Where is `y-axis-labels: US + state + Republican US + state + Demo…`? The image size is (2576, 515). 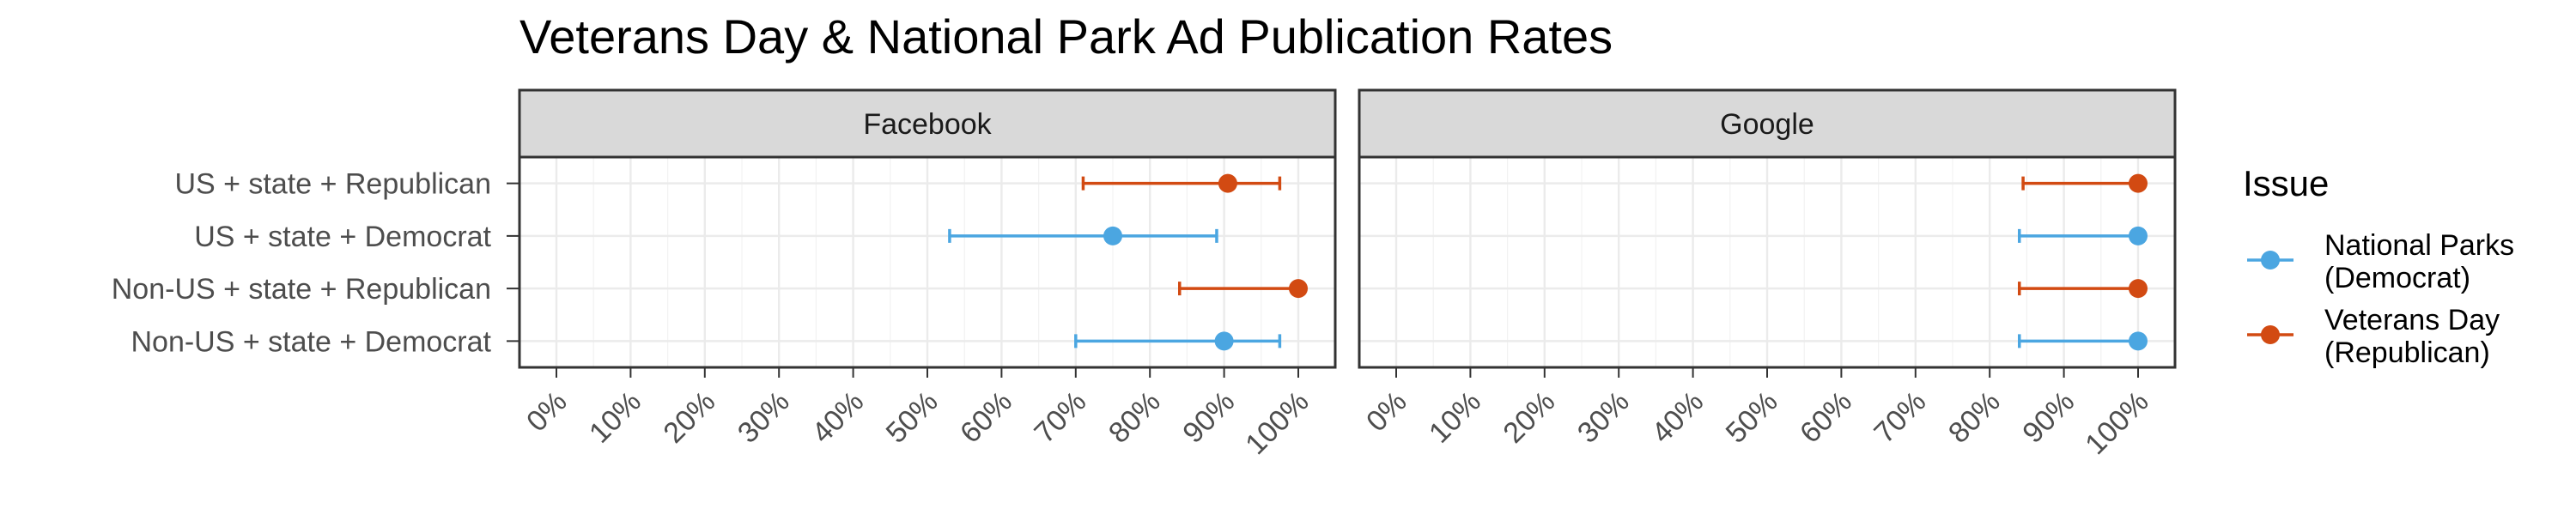 y-axis-labels: US + state + Republican US + state + Demo… is located at coordinates (315, 263).